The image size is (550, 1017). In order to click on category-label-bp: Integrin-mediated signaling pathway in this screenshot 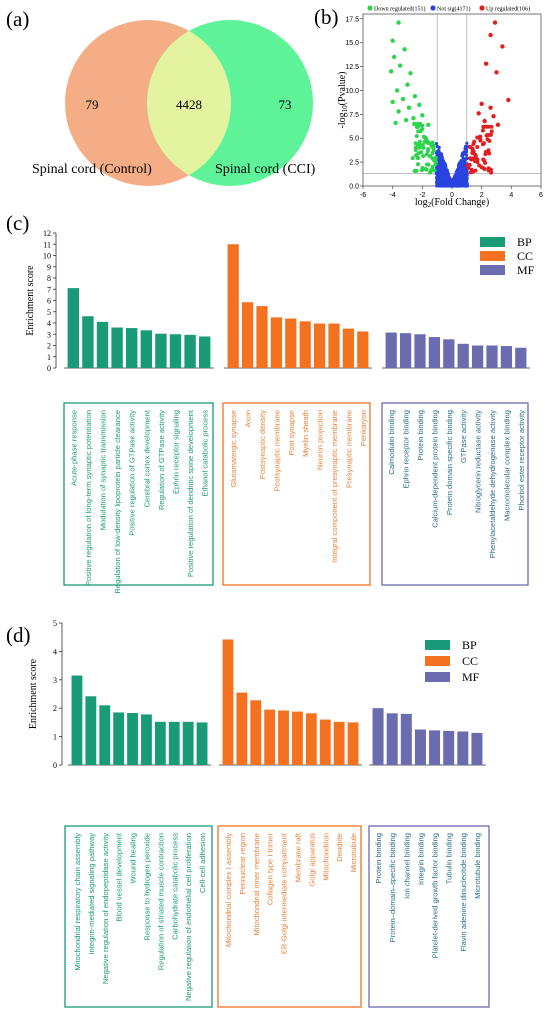, I will do `click(91, 894)`.